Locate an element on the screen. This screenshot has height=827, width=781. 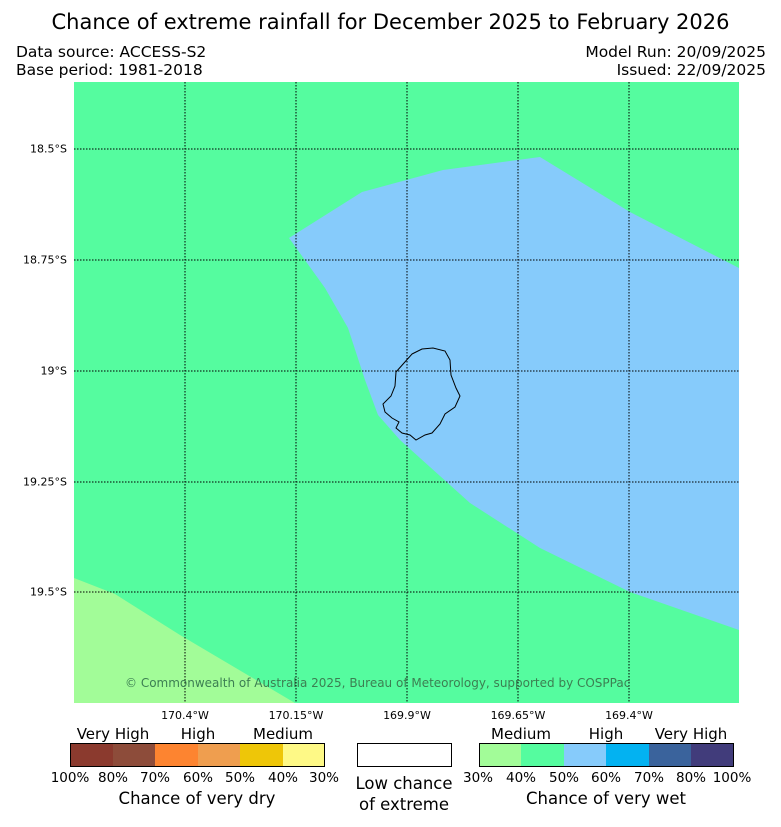
wet-tier-medium: Medium is located at coordinates (521, 734).